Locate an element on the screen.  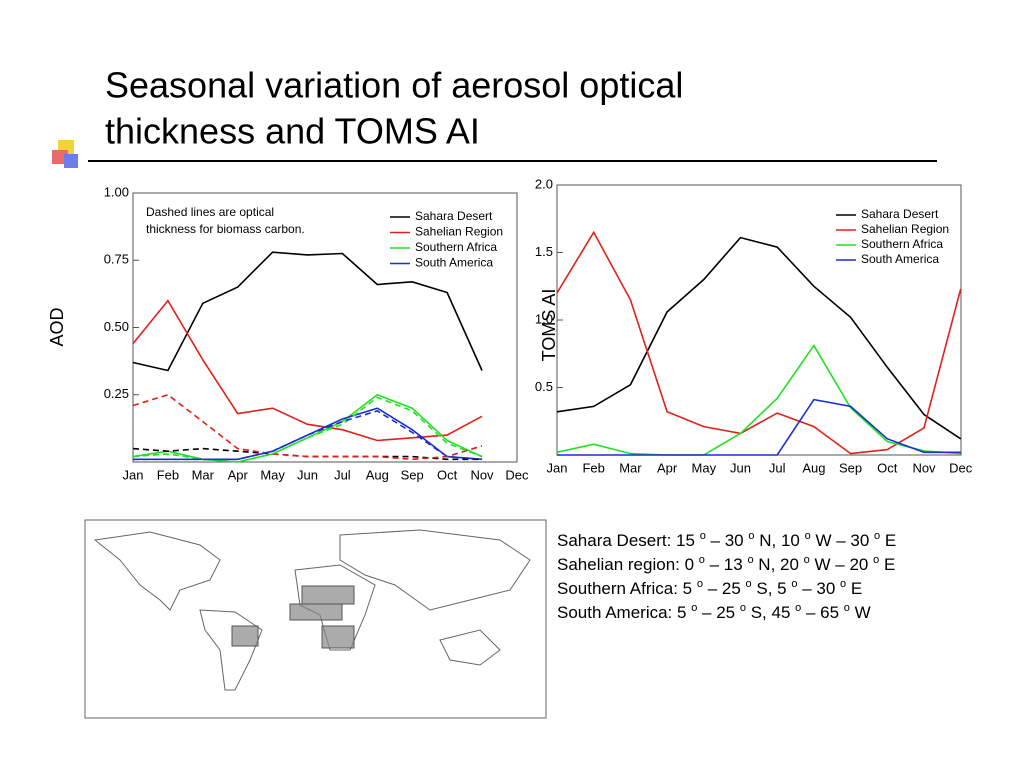
region-text-part: N, 10 is located at coordinates (780, 540).